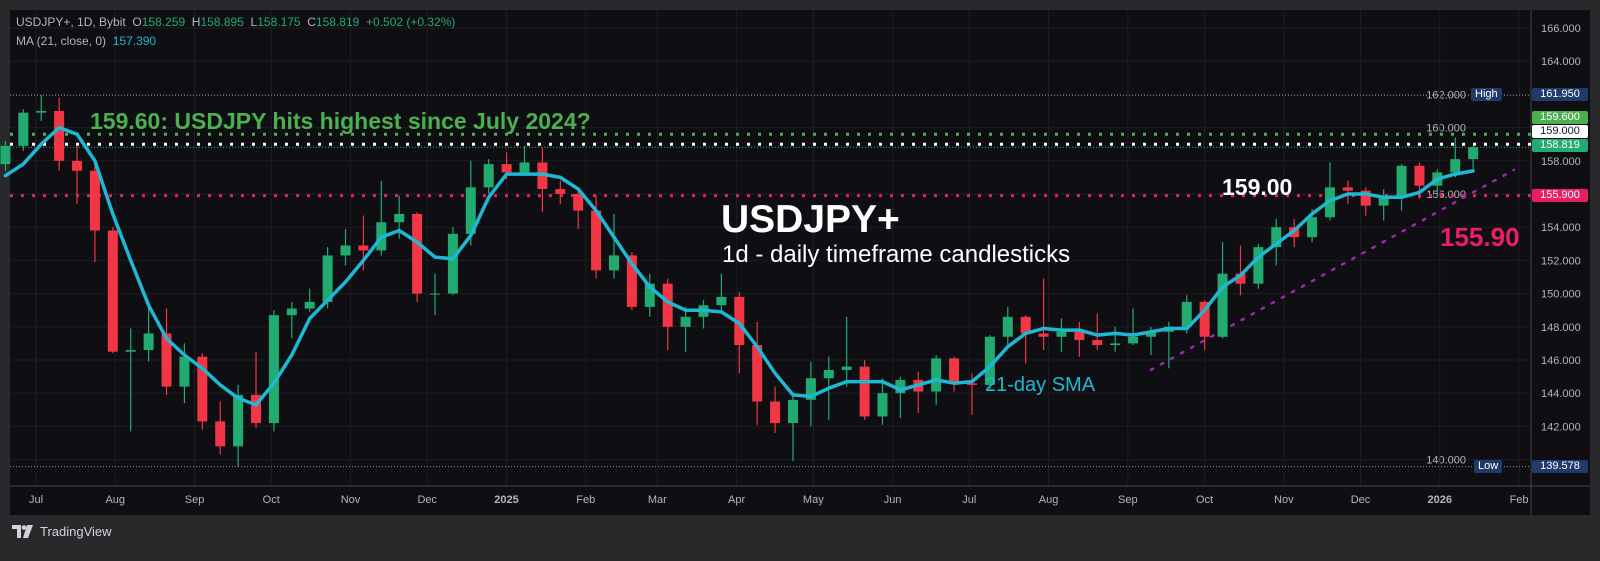 This screenshot has height=561, width=1600. Describe the element at coordinates (222, 22) in the screenshot. I see `high-value: 158.895` at that location.